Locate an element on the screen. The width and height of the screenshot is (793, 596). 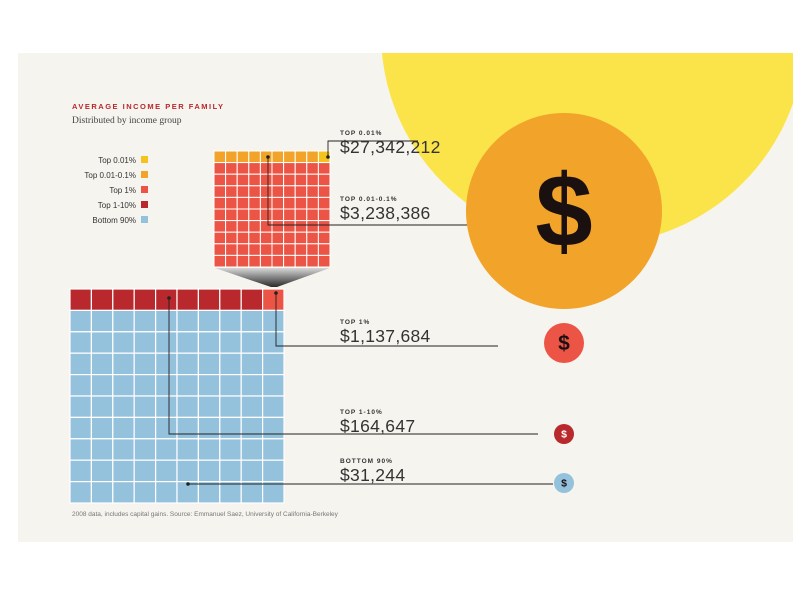
value-label-top-0-01-0-1: $3,238,386 is located at coordinates (385, 213).